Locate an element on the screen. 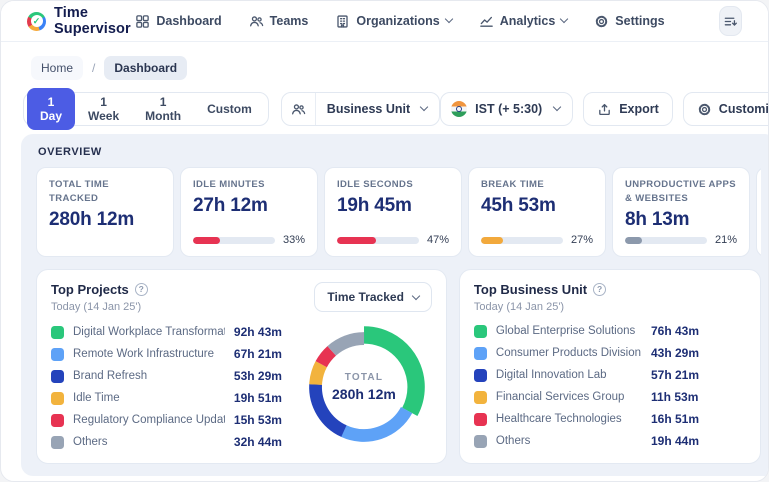 This screenshot has height=482, width=769. legend-item: Brand Refresh 53h 29m is located at coordinates (173, 376).